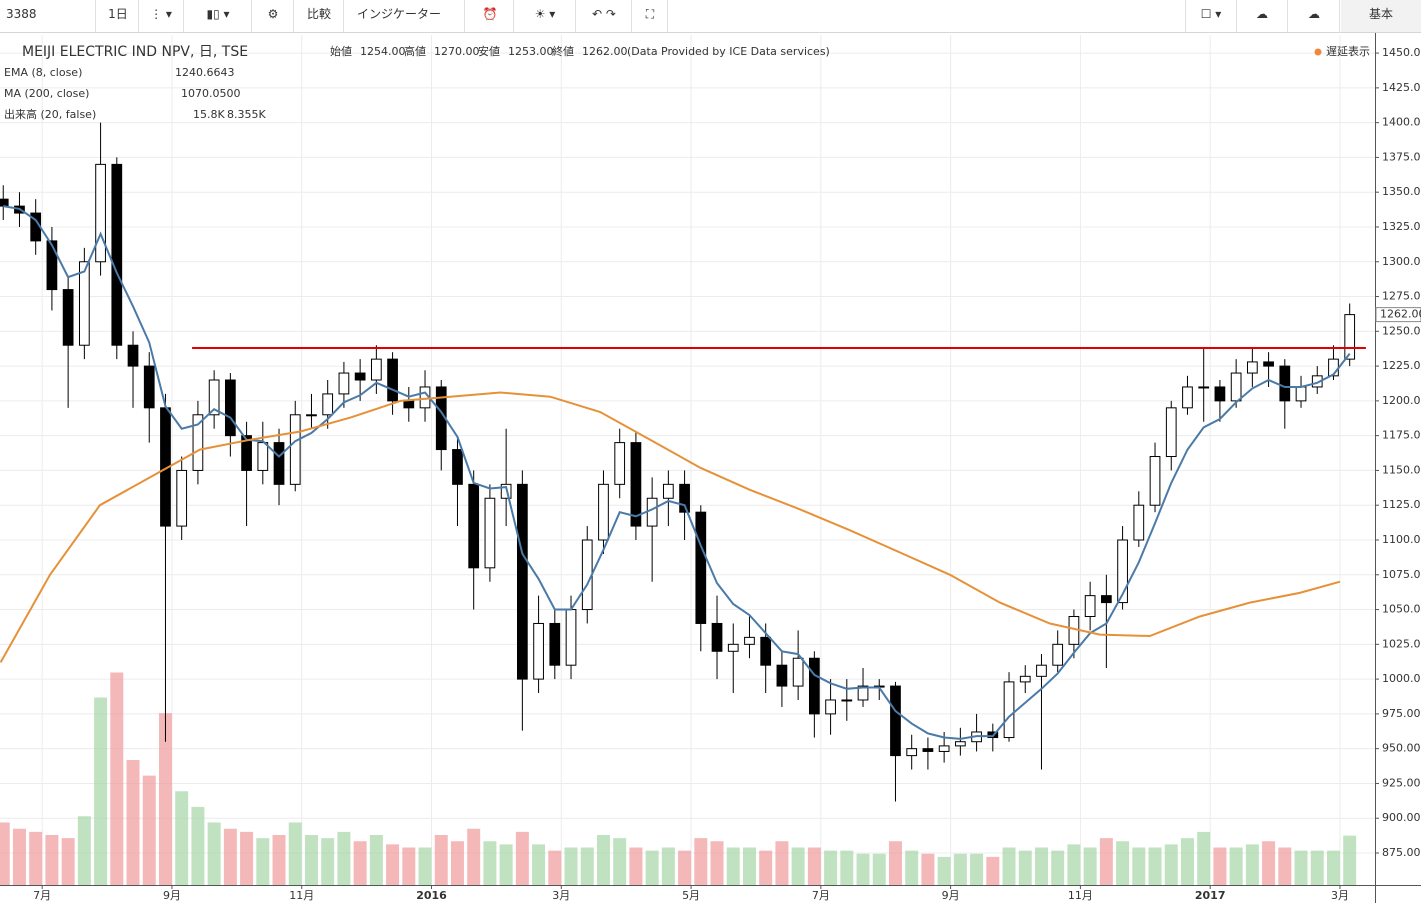 This screenshot has height=903, width=1421. Describe the element at coordinates (135, 52) in the screenshot. I see `chart-title: MEIJI ELECTRIC IND NPV, 日, TSE` at that location.